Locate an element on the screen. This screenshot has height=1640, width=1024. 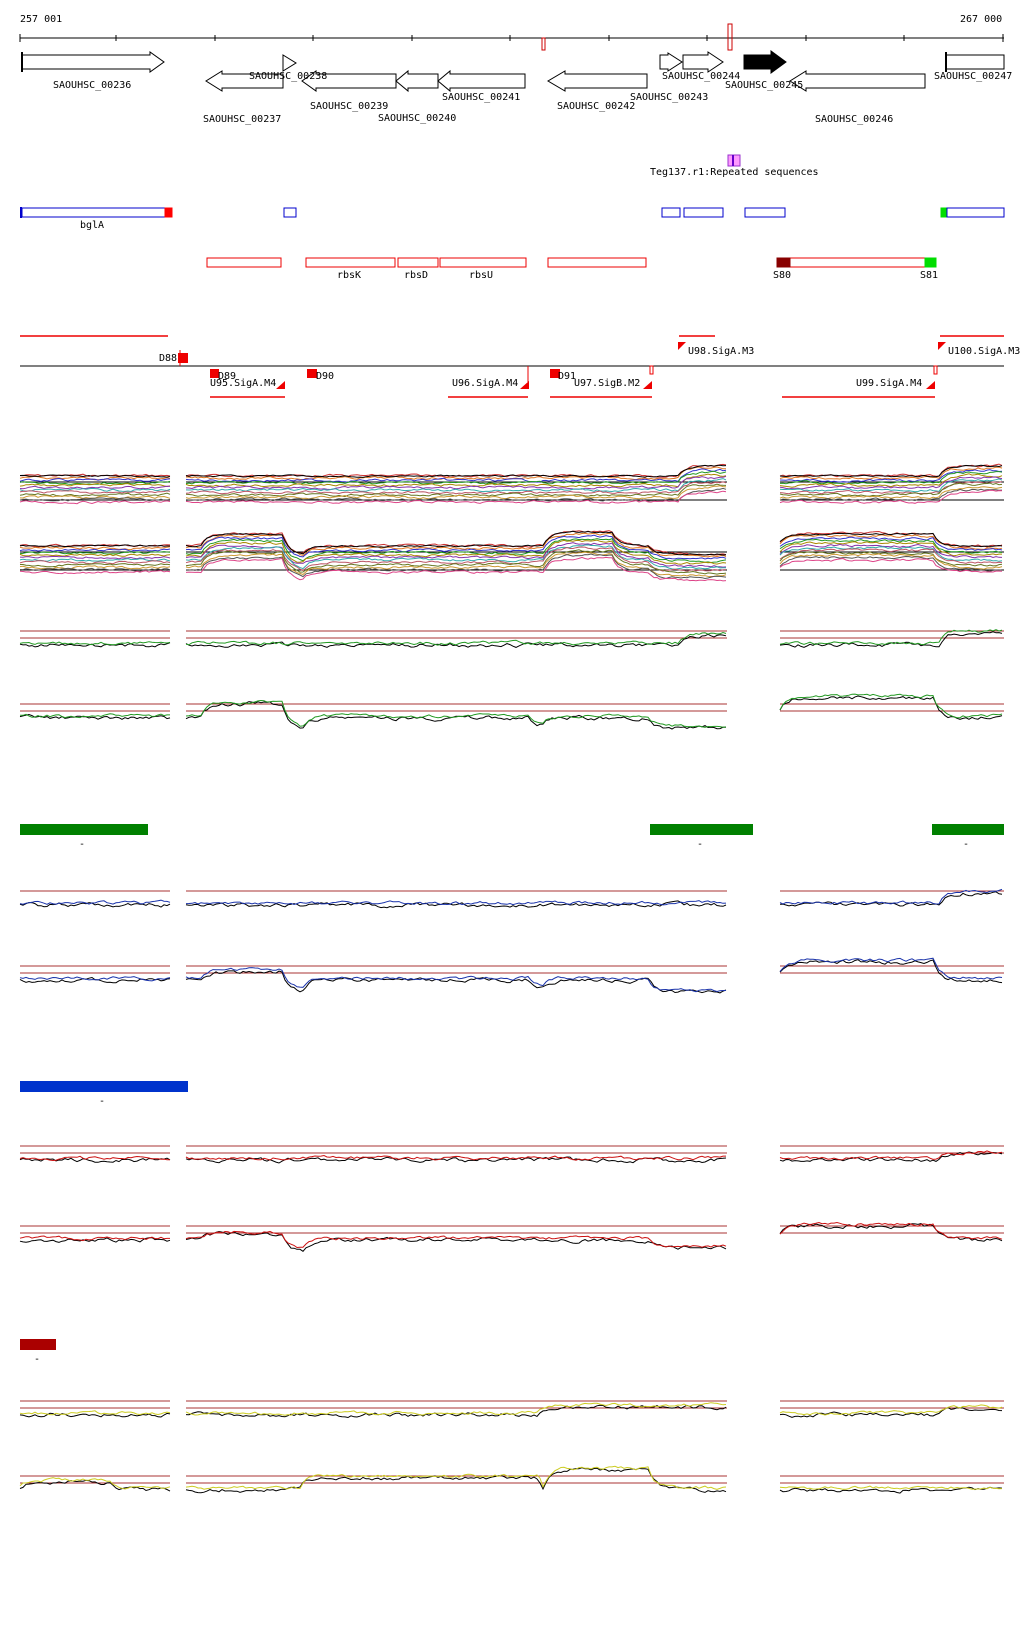
operon-label: rbsK is located at coordinates (349, 275).